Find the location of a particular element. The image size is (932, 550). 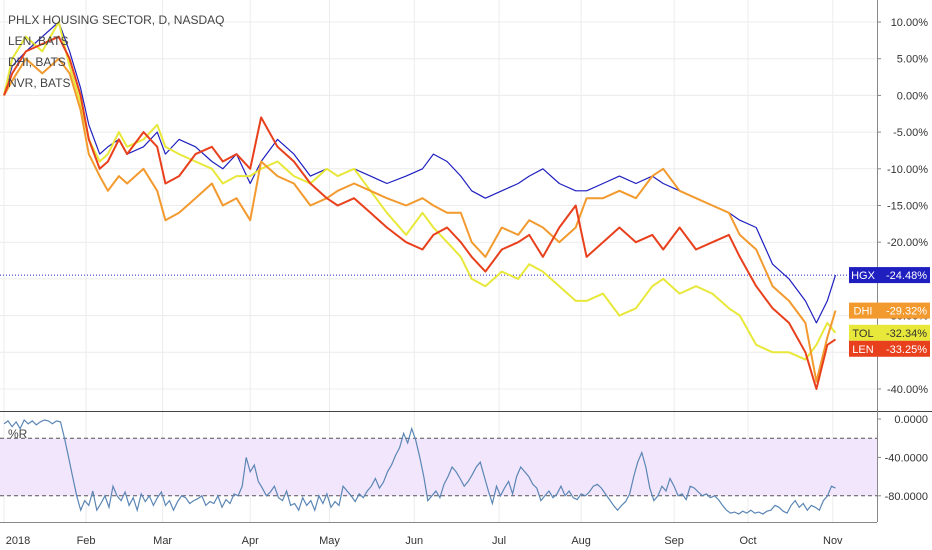

x-tick-label: 2018 is located at coordinates (18, 541).